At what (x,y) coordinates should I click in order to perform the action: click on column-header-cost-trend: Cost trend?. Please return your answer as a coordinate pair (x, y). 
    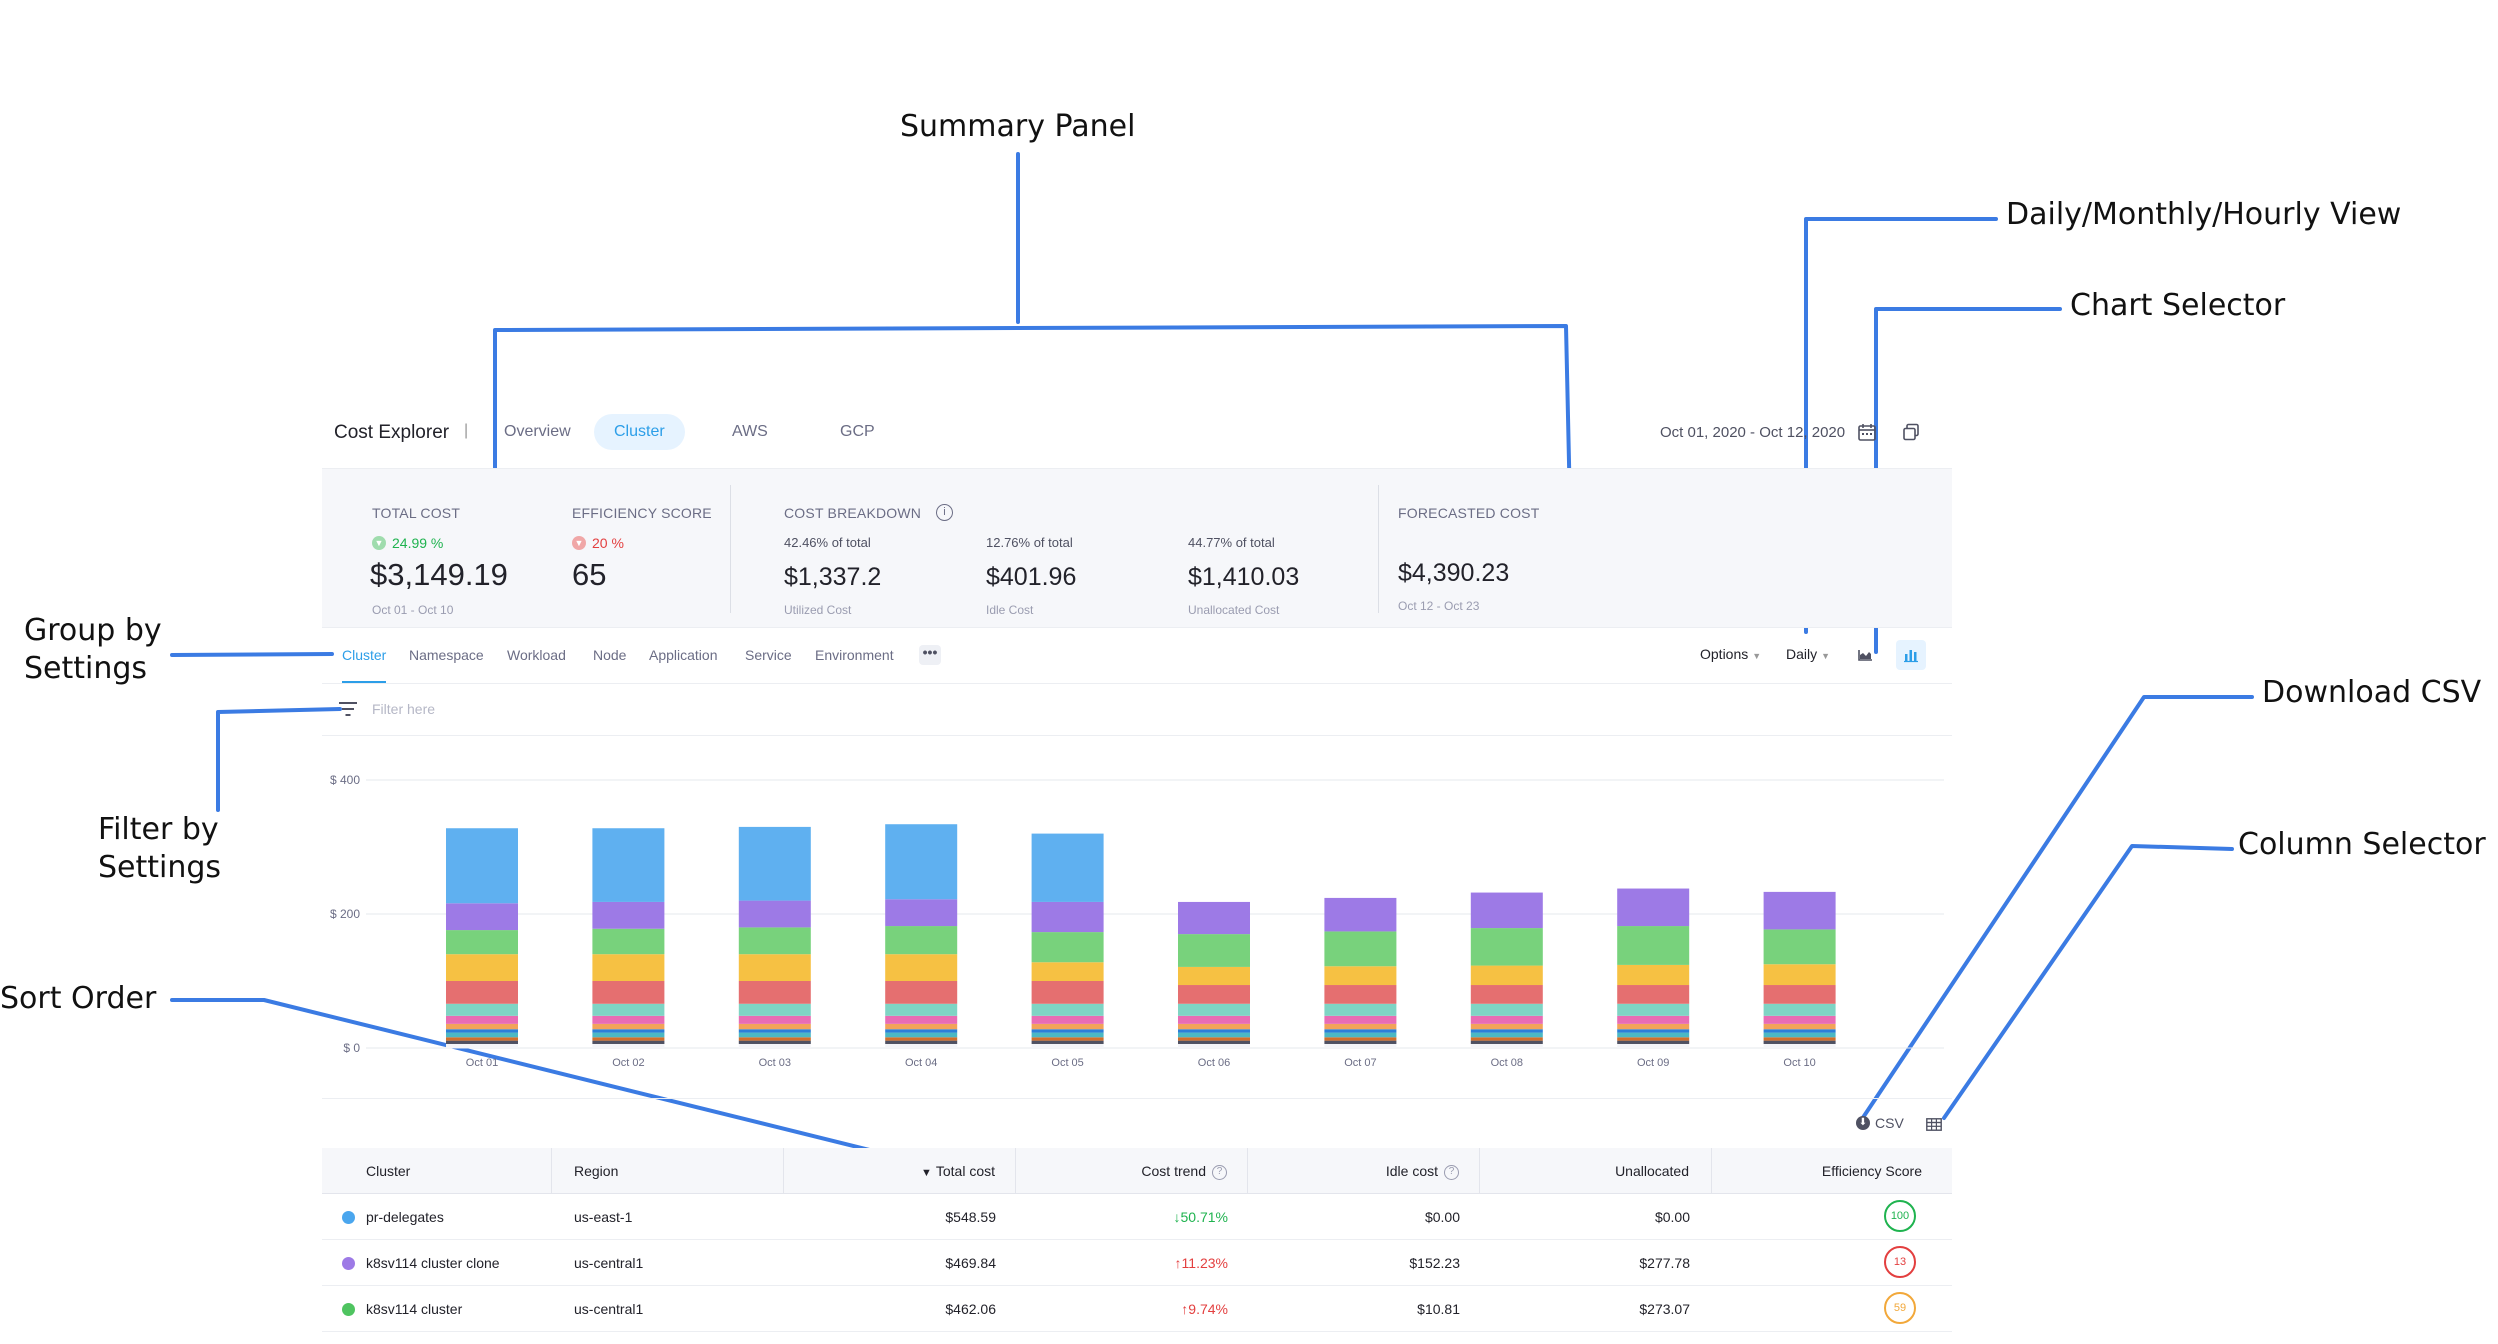
    Looking at the image, I should click on (1132, 1171).